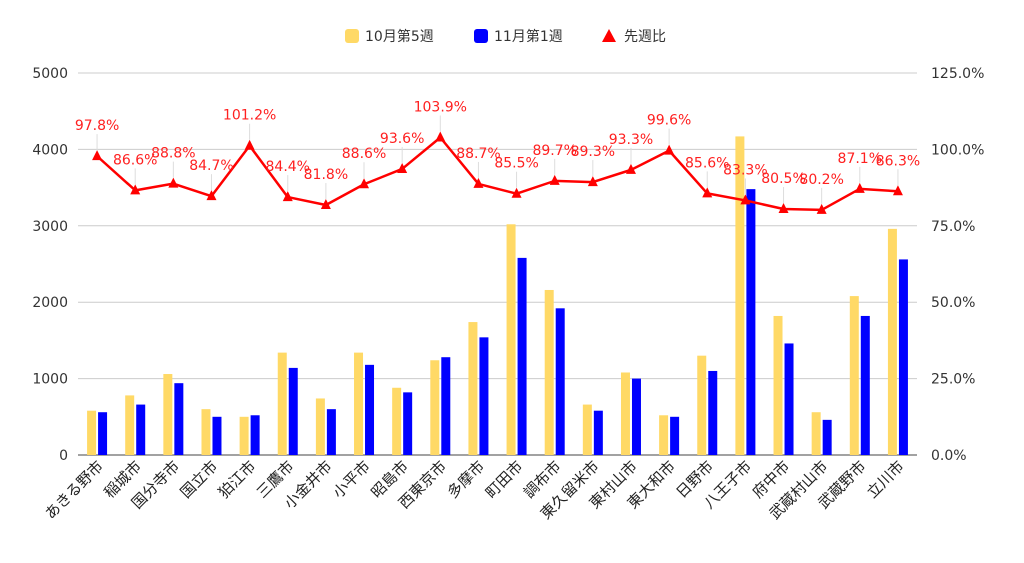 This screenshot has width=1024, height=563. I want to click on ratio-label: 87.1%, so click(860, 159).